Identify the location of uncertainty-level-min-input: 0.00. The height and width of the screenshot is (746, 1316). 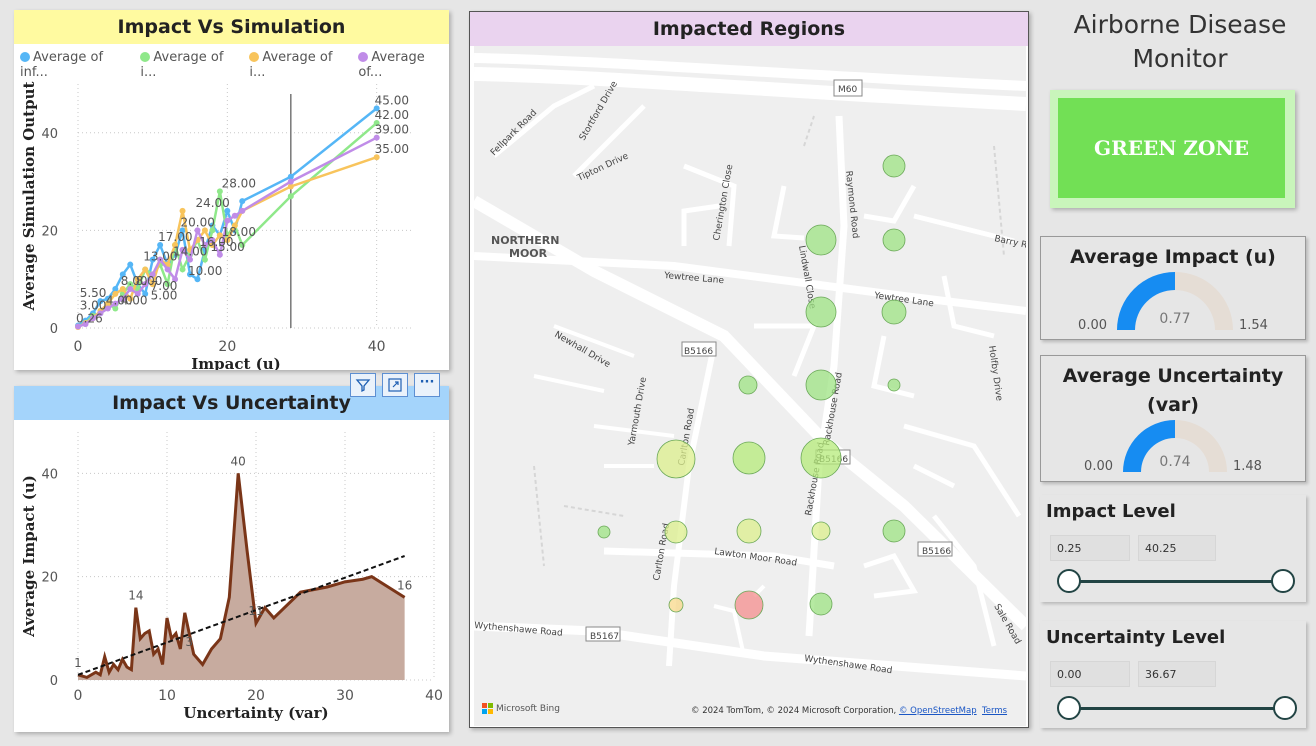
(1090, 674).